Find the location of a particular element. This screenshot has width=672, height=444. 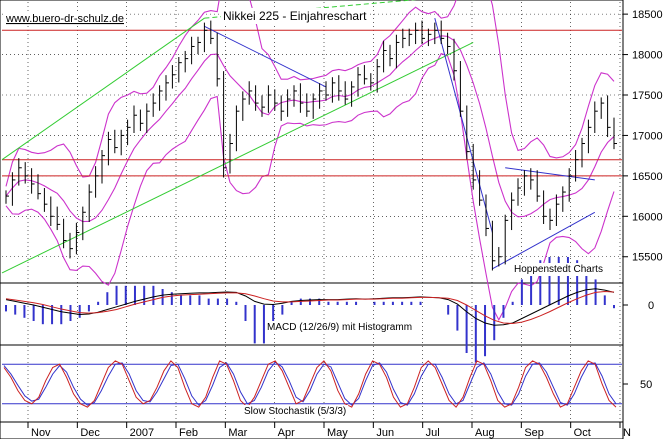

macd-label: MACD (12/26/9) mit Histogramm is located at coordinates (339, 327).